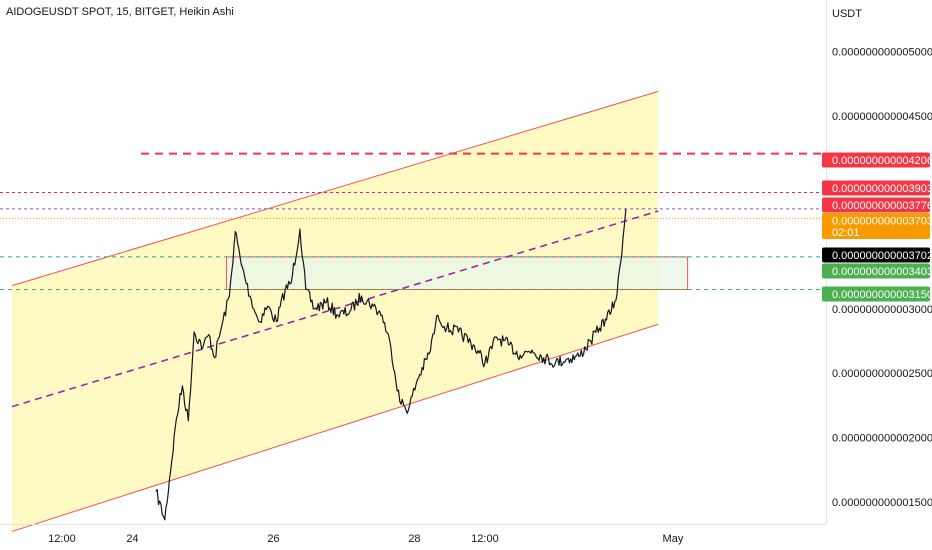 This screenshot has width=932, height=550. I want to click on time-axis-tick-label: May, so click(673, 539).